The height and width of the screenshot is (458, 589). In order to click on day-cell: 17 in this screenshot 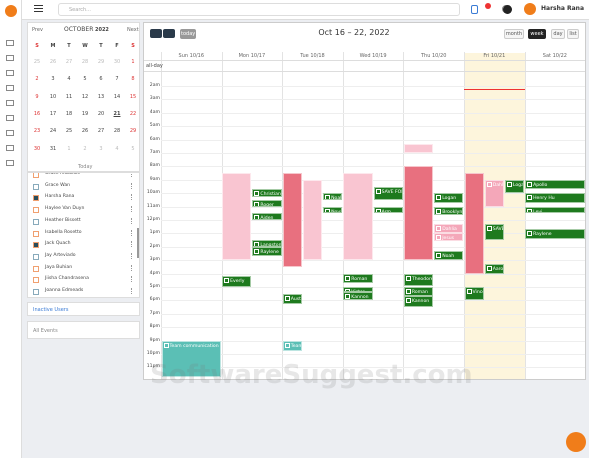, I will do `click(53, 113)`.